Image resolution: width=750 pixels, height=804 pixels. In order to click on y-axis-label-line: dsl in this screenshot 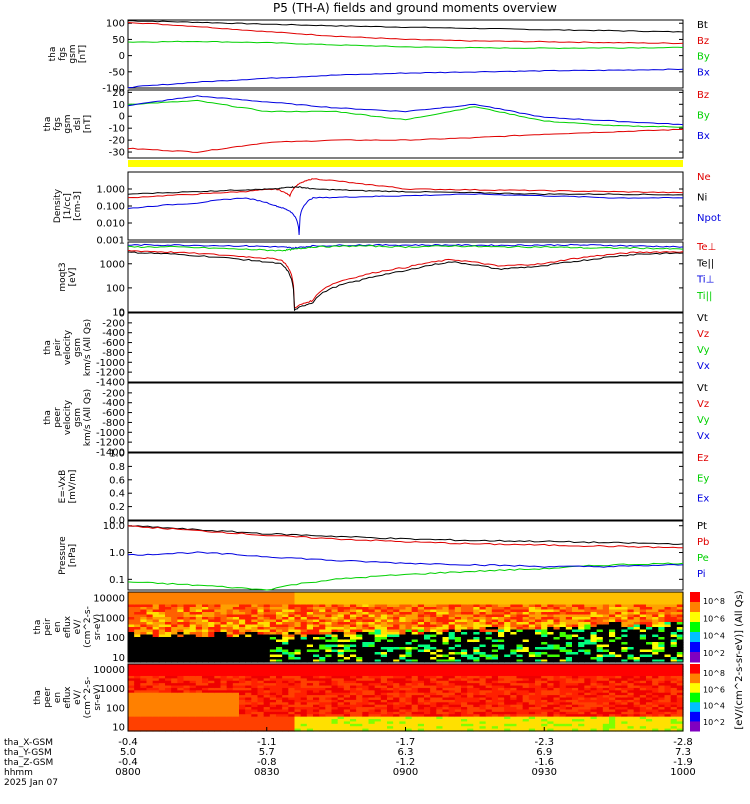, I will do `click(78, 124)`.